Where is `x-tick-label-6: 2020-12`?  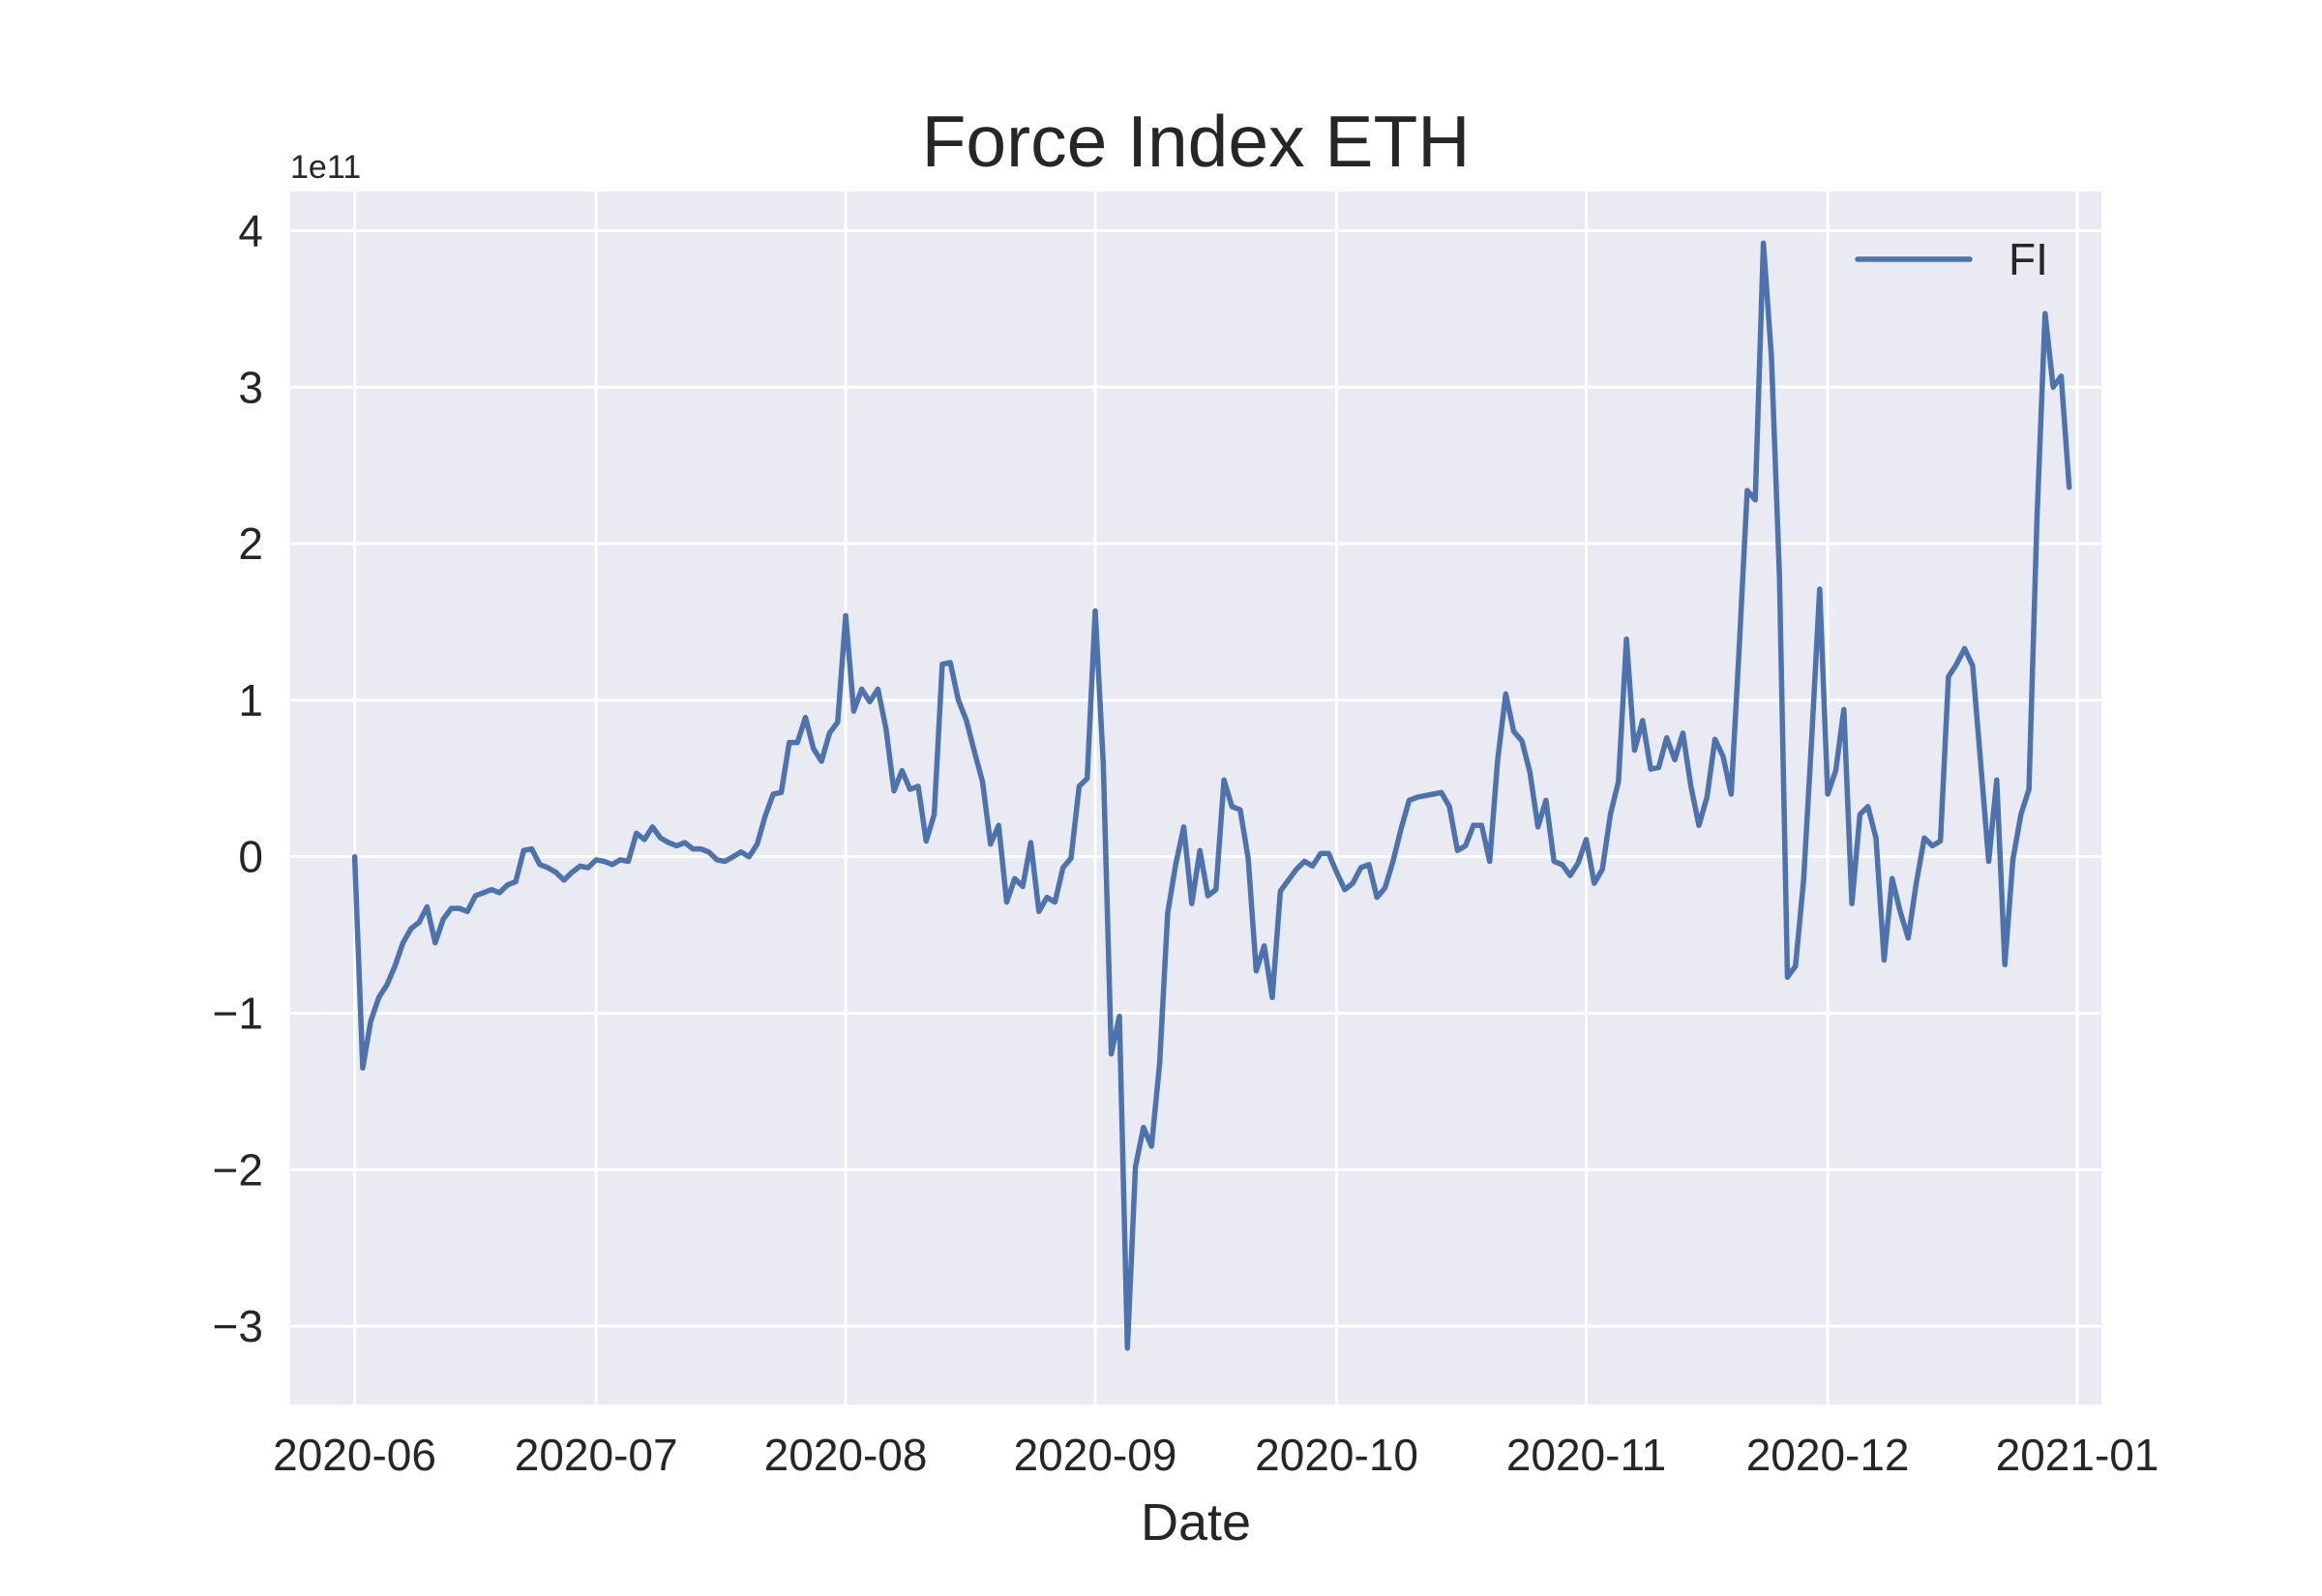 x-tick-label-6: 2020-12 is located at coordinates (1828, 1455).